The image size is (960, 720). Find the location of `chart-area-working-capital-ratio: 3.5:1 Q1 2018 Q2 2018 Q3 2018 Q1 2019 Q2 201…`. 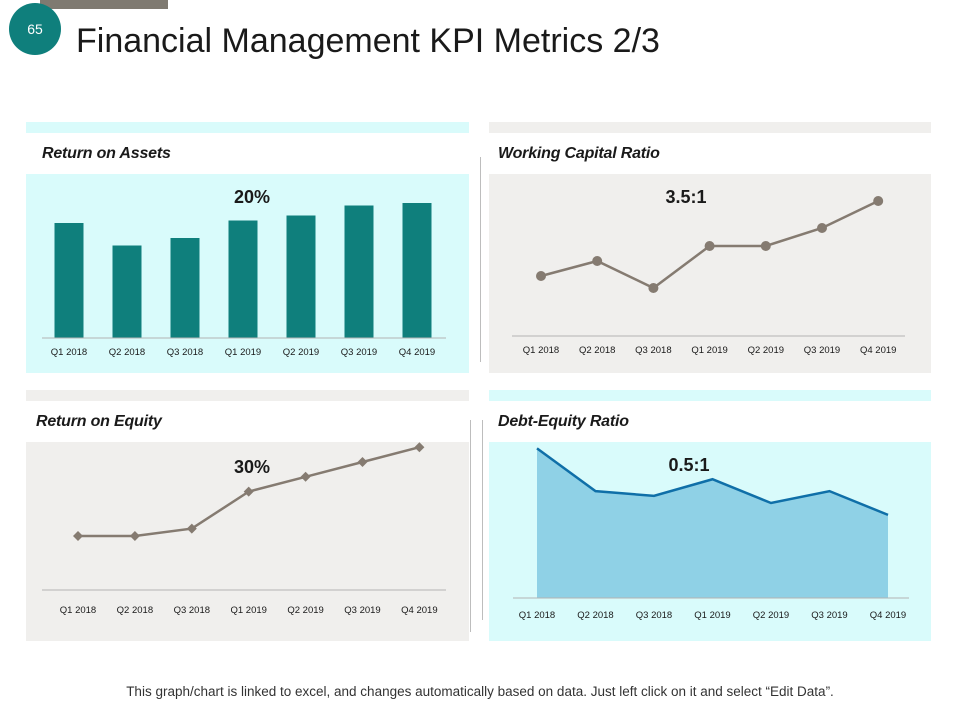

chart-area-working-capital-ratio: 3.5:1 Q1 2018 Q2 2018 Q3 2018 Q1 2019 Q2 201… is located at coordinates (710, 273).